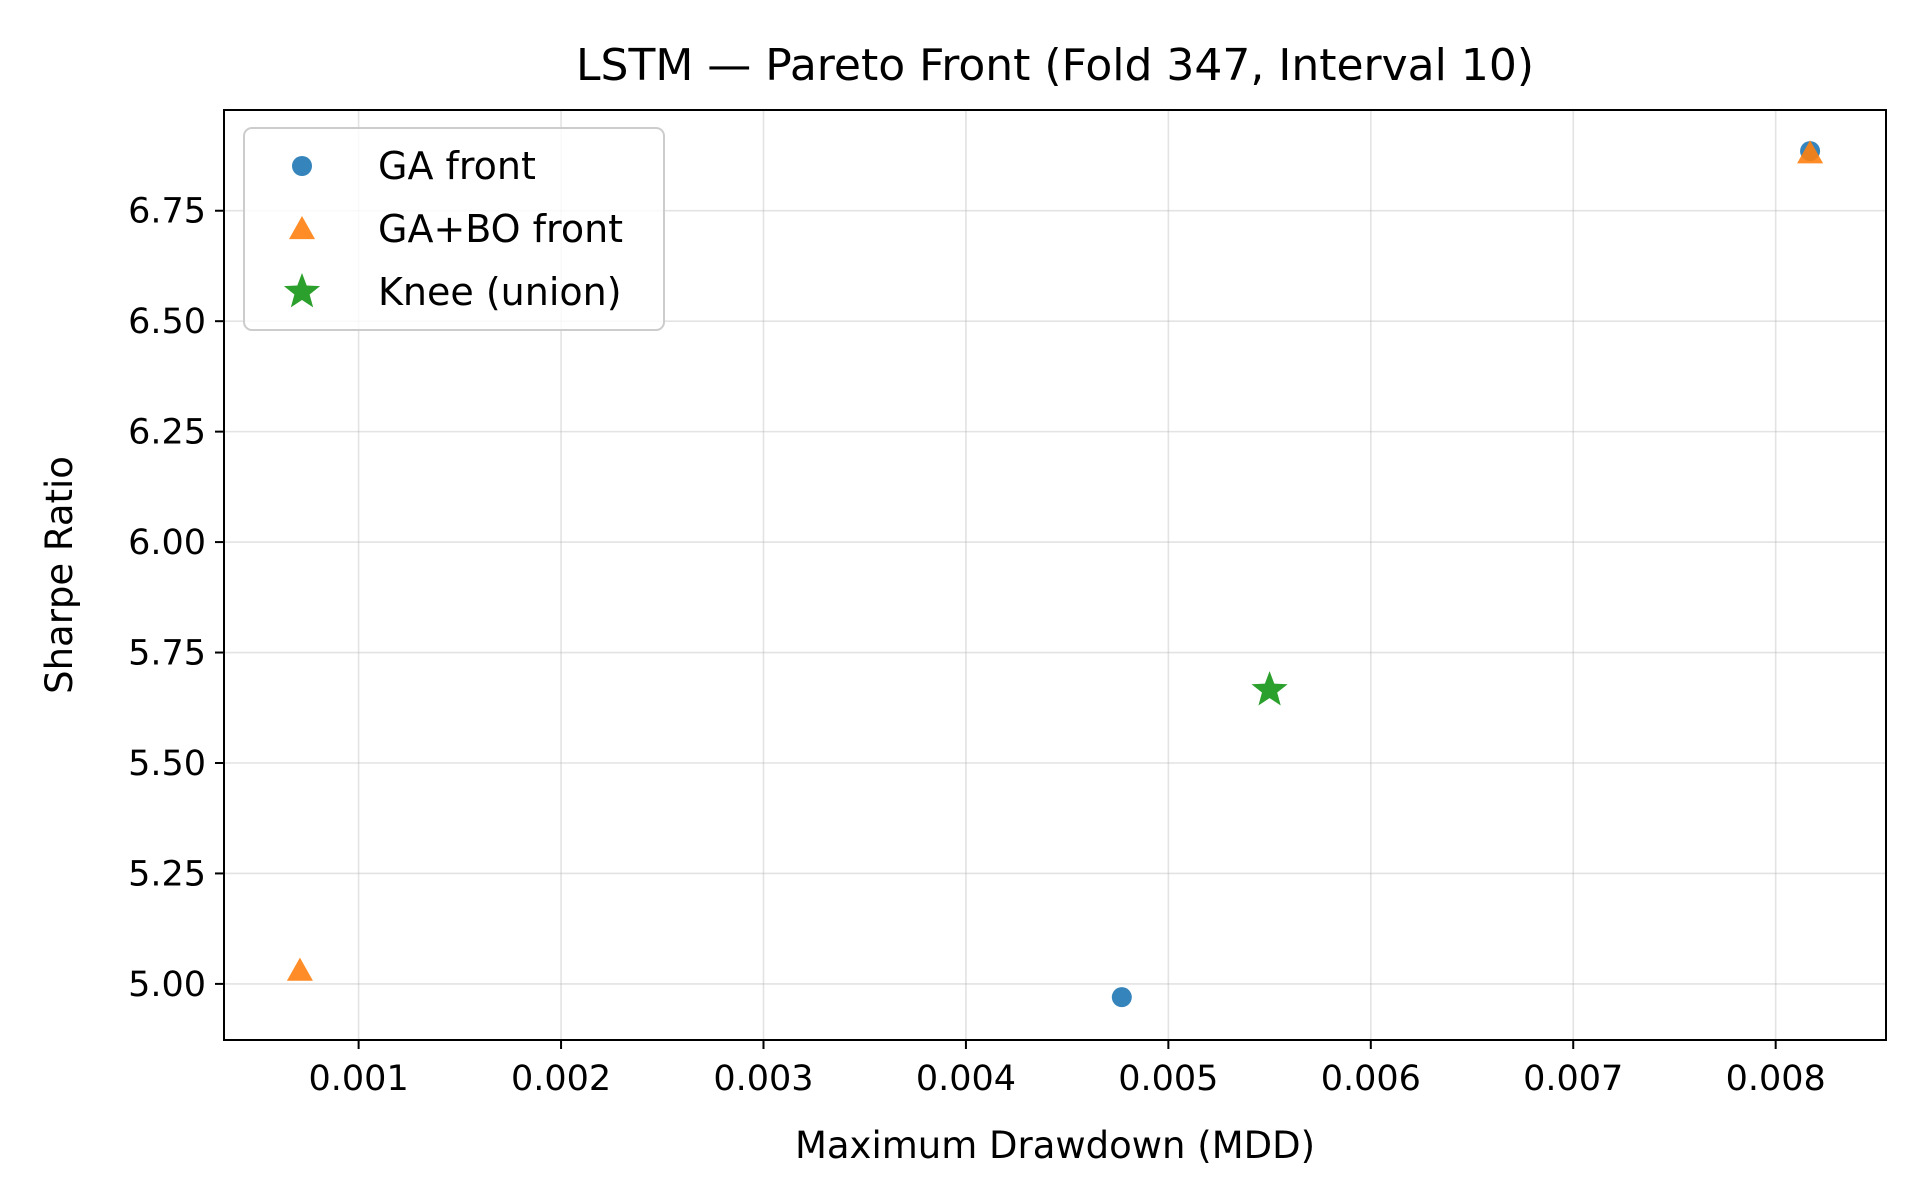 The height and width of the screenshot is (1200, 1920). I want to click on y-tick-label: 6.25, so click(167, 433).